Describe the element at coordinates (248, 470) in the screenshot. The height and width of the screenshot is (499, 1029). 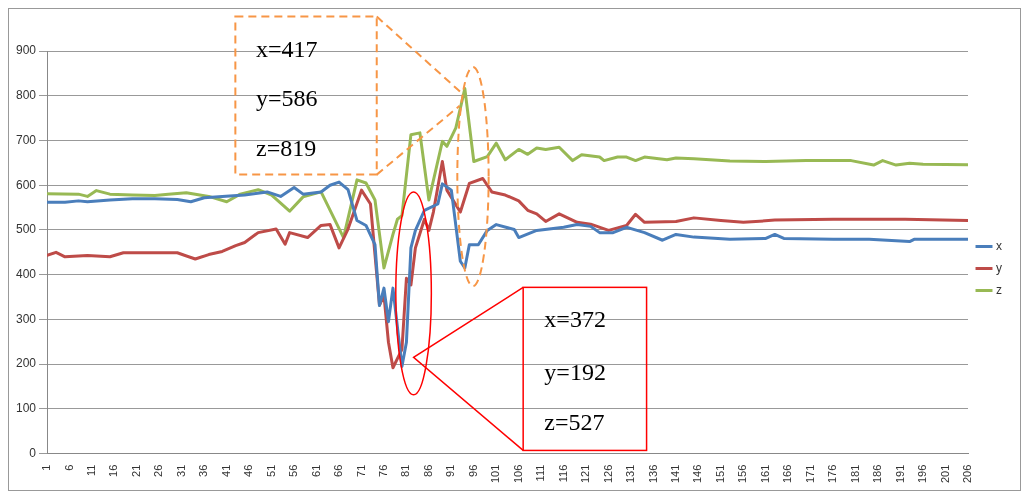
I see `x-tick-label: 46` at that location.